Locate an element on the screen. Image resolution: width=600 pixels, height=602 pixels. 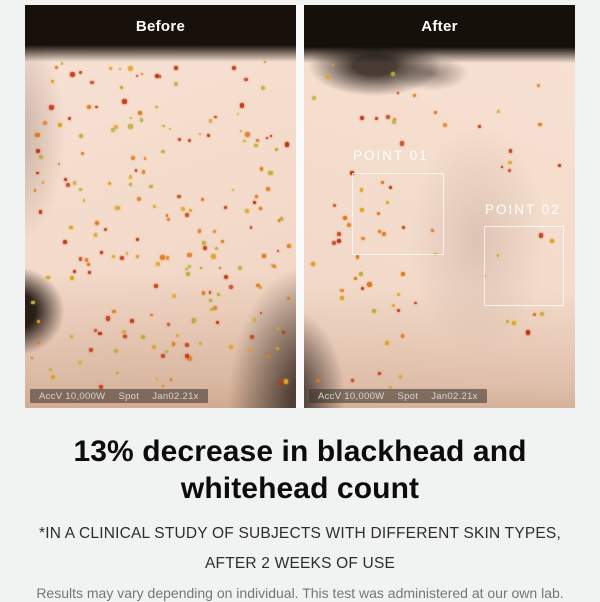
after-label: After is located at coordinates (439, 26).